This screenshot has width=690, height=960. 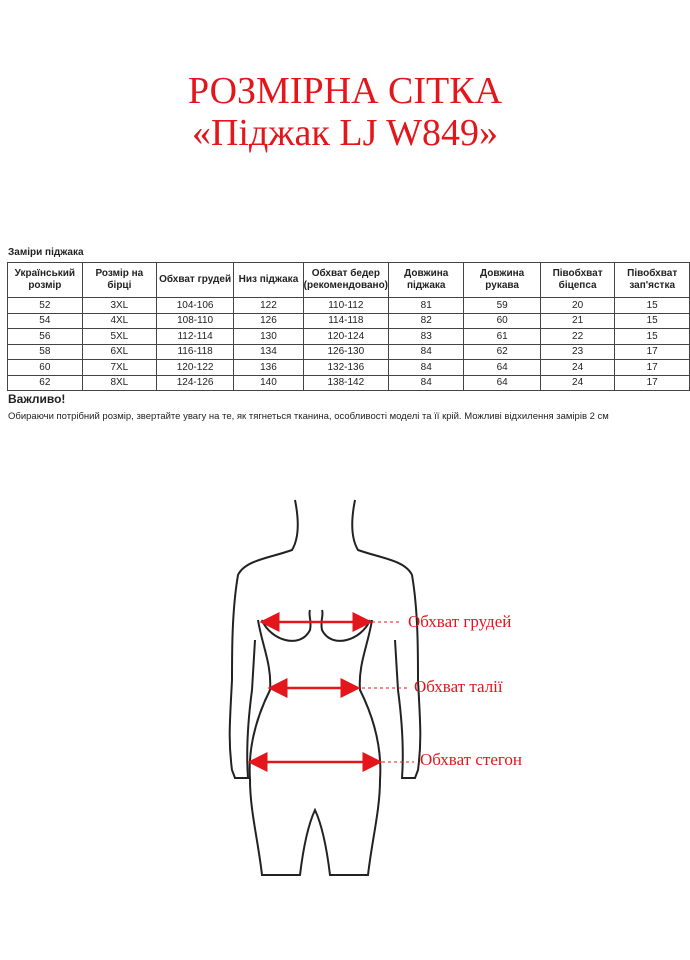 What do you see at coordinates (471, 759) in the screenshot?
I see `hips-label: Обхват стегон` at bounding box center [471, 759].